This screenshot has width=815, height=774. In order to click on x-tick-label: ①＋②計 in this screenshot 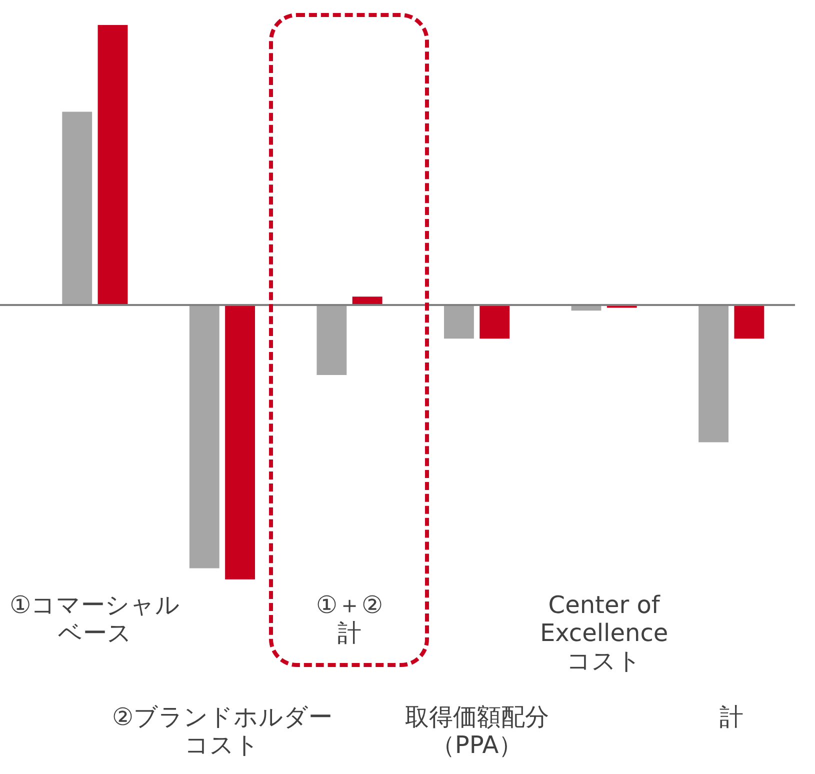, I will do `click(350, 619)`.